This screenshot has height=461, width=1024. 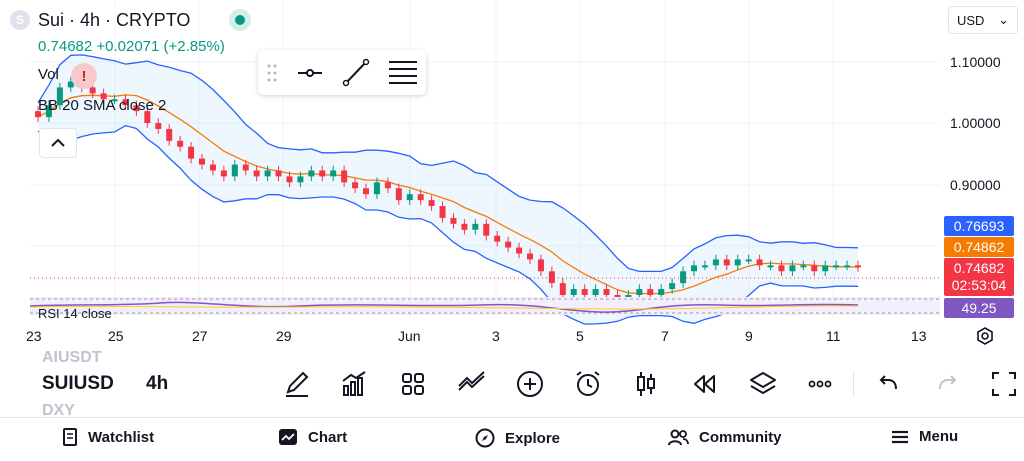 What do you see at coordinates (75, 313) in the screenshot?
I see `rsi-legend: RSI 14 close` at bounding box center [75, 313].